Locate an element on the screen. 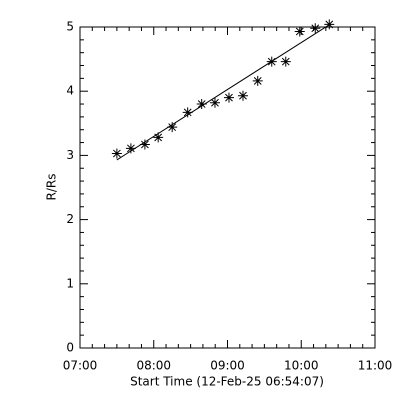  x-tick-label: 08:00 is located at coordinates (153, 366).